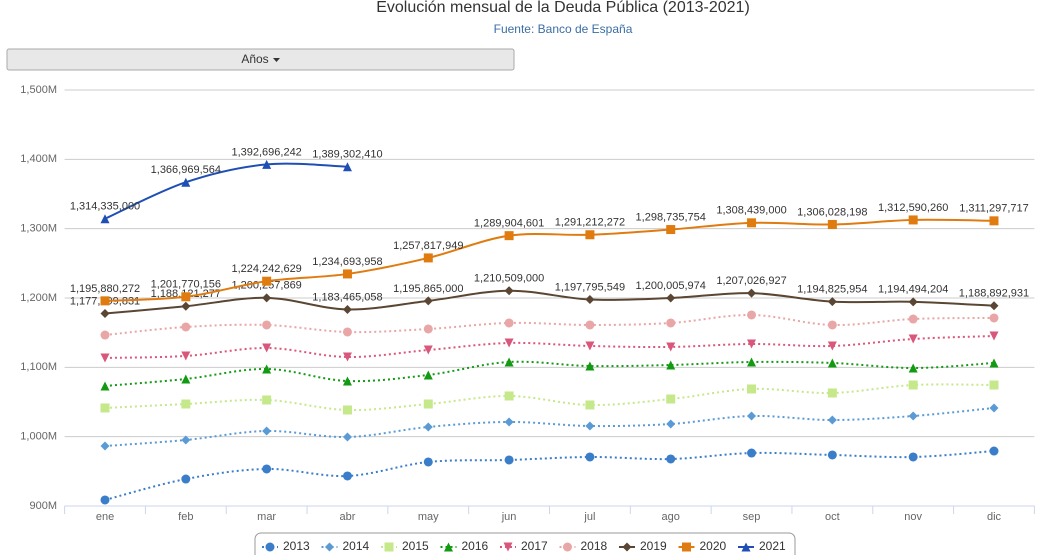  What do you see at coordinates (405, 546) in the screenshot?
I see `legend-item: 2015` at bounding box center [405, 546].